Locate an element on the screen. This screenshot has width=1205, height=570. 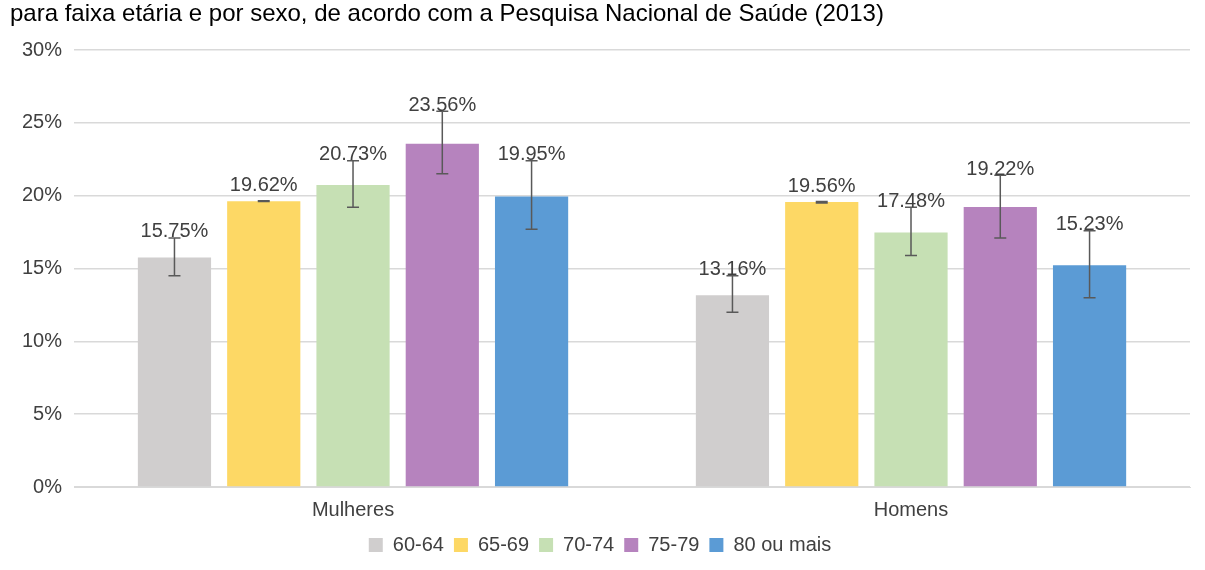
x-tick-label: Mulheres is located at coordinates (353, 508).